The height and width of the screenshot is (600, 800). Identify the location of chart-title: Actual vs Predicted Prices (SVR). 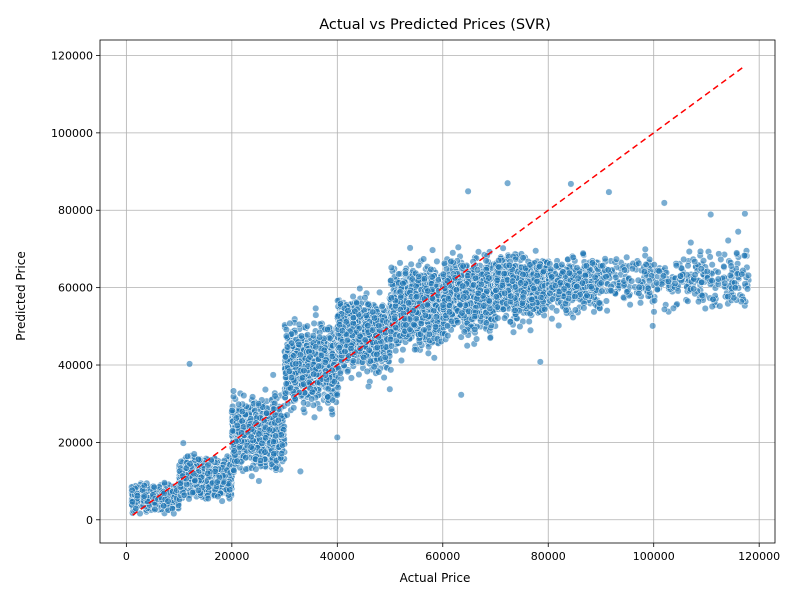
(435, 25).